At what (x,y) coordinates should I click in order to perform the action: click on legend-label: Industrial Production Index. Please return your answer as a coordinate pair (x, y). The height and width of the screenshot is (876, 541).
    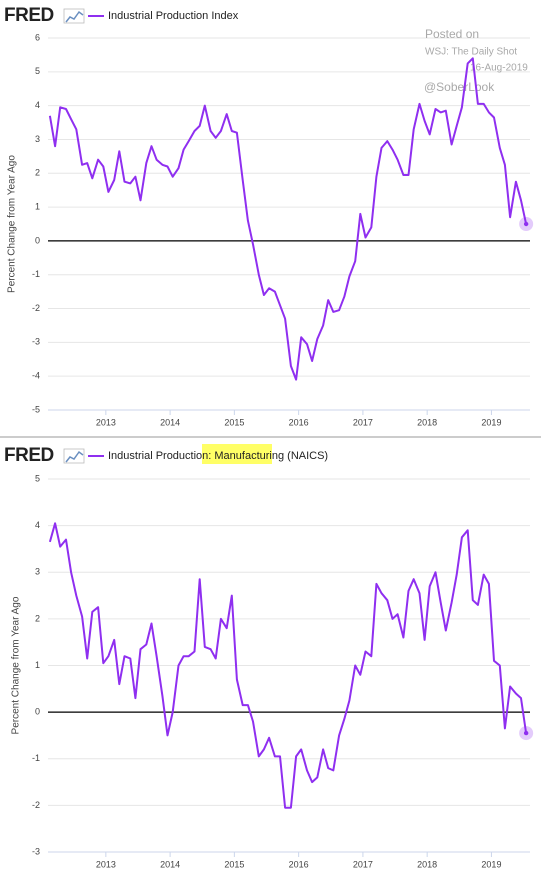
    Looking at the image, I should click on (173, 16).